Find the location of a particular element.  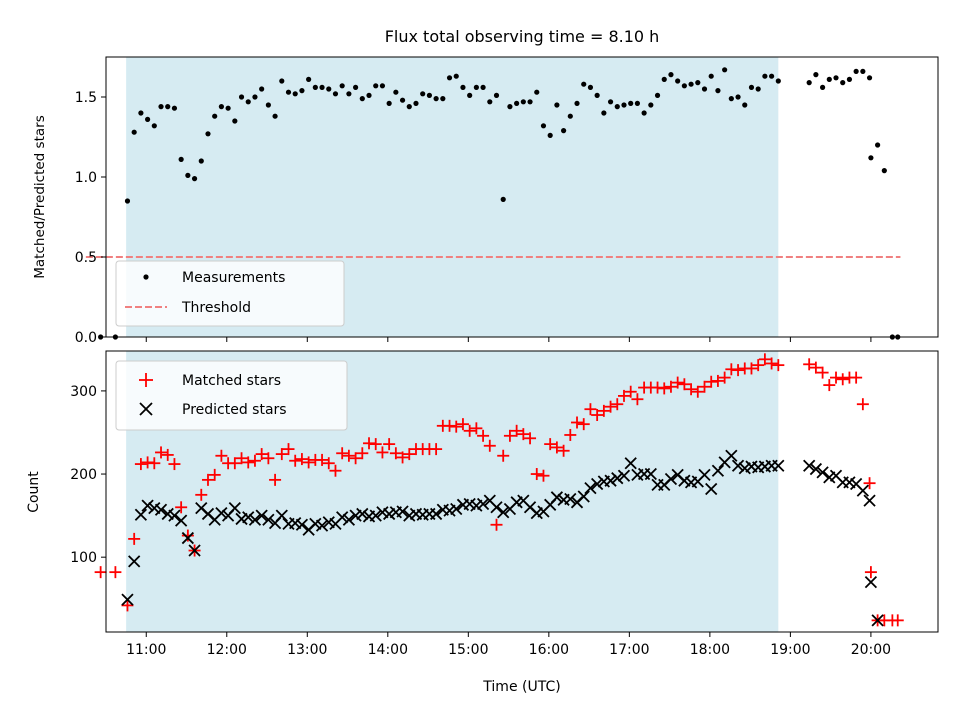

top-x-ticks is located at coordinates (508, 339).